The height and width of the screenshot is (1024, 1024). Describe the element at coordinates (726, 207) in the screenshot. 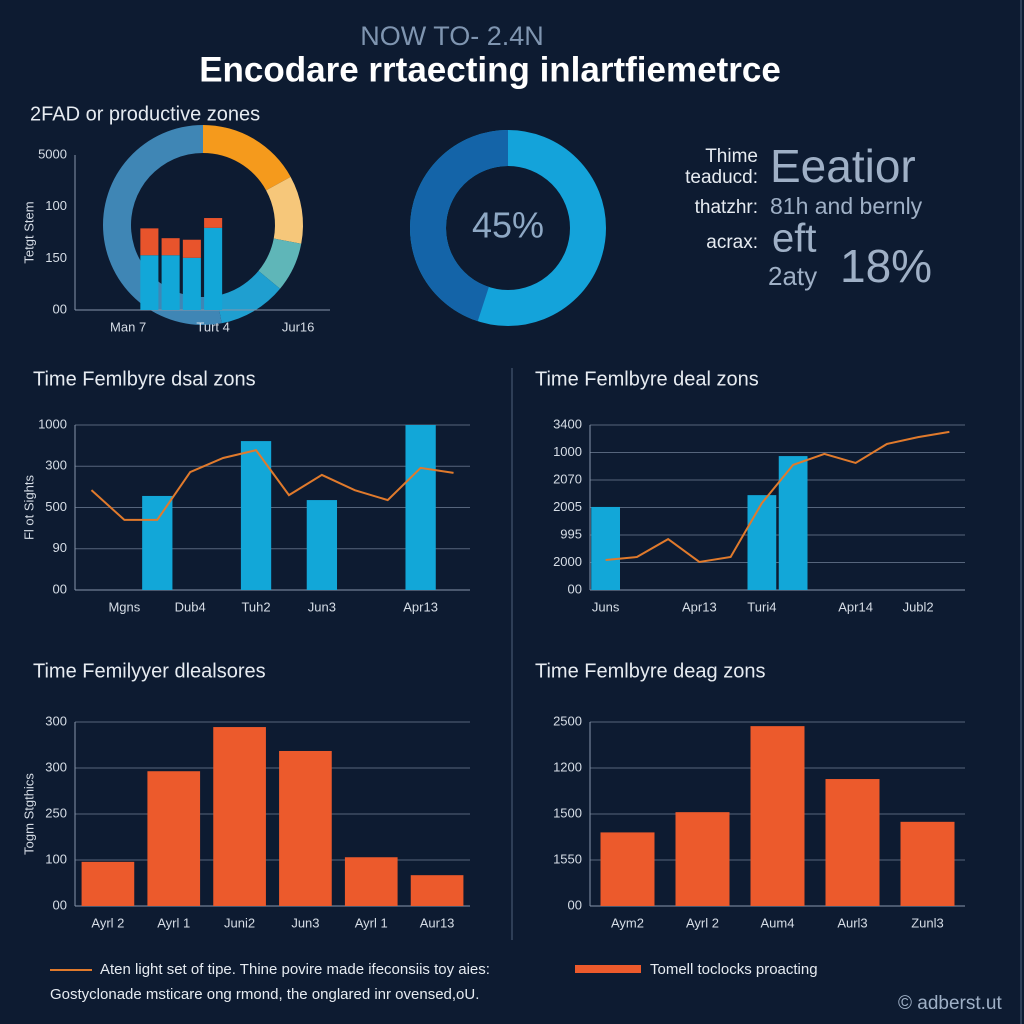

I see `kpi-label: thatzhr:` at that location.